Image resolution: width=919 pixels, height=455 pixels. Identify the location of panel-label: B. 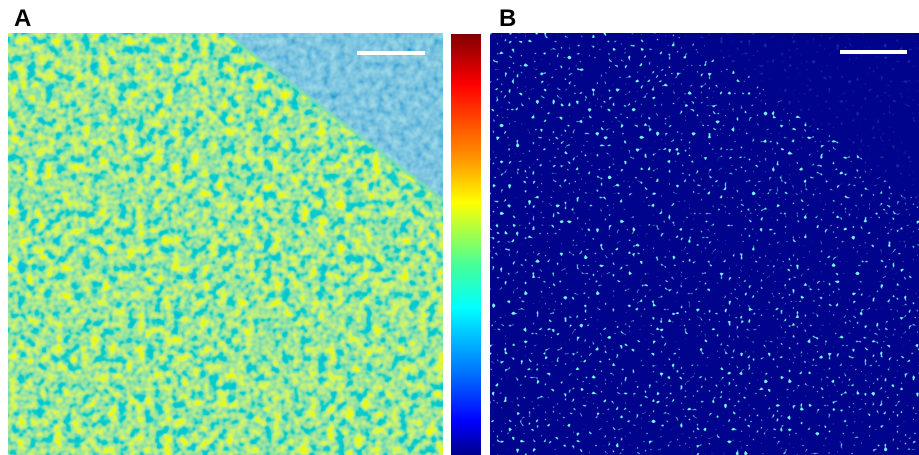
(507, 18).